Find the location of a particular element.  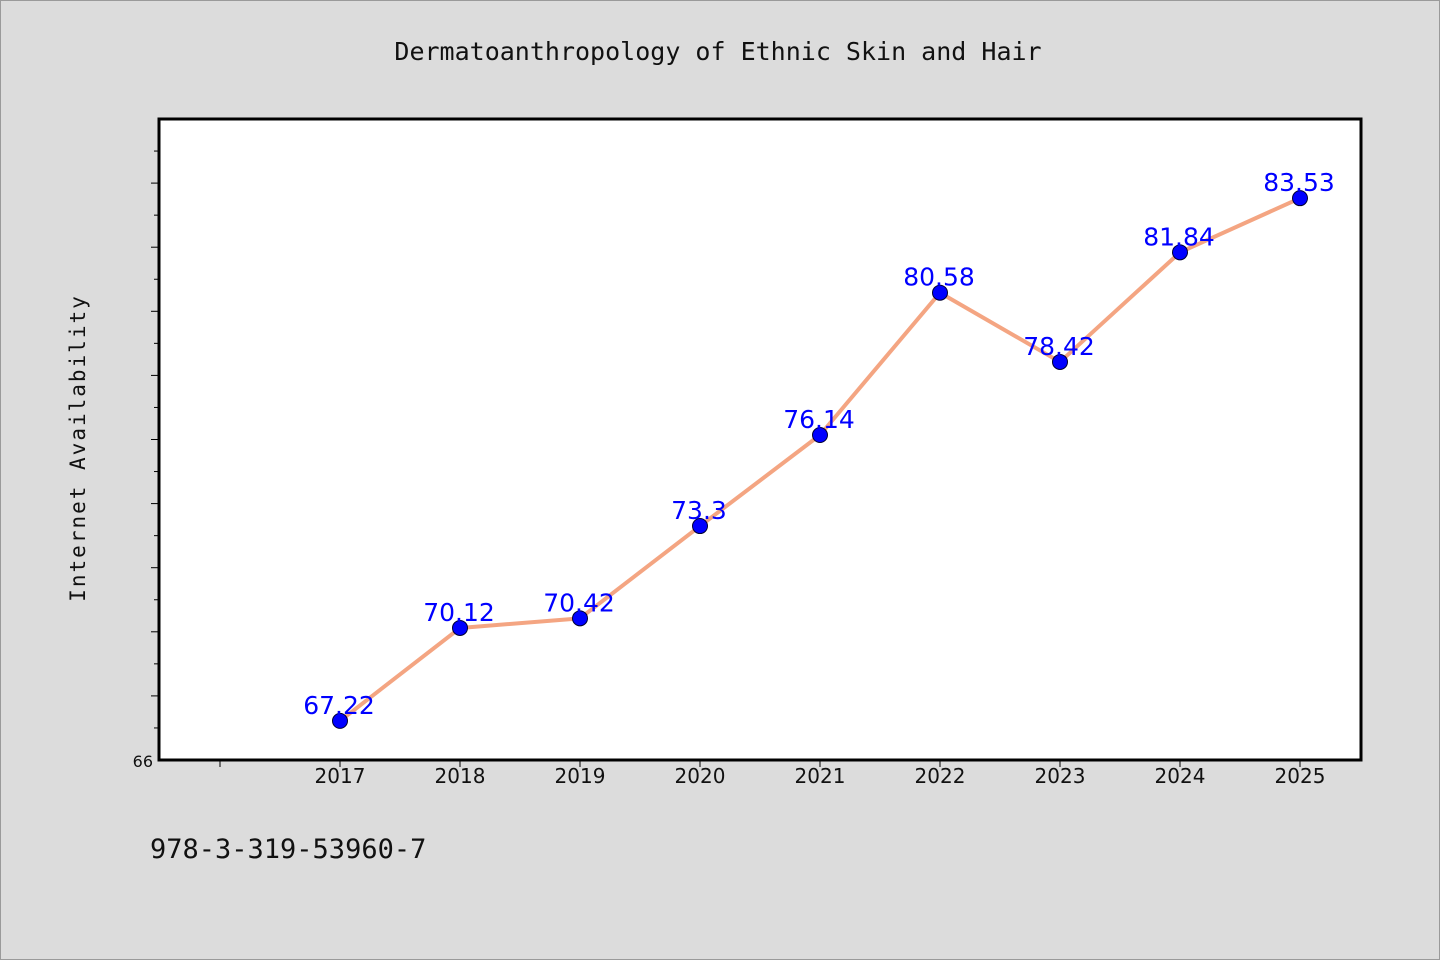

data-label: 76.14 is located at coordinates (819, 419).